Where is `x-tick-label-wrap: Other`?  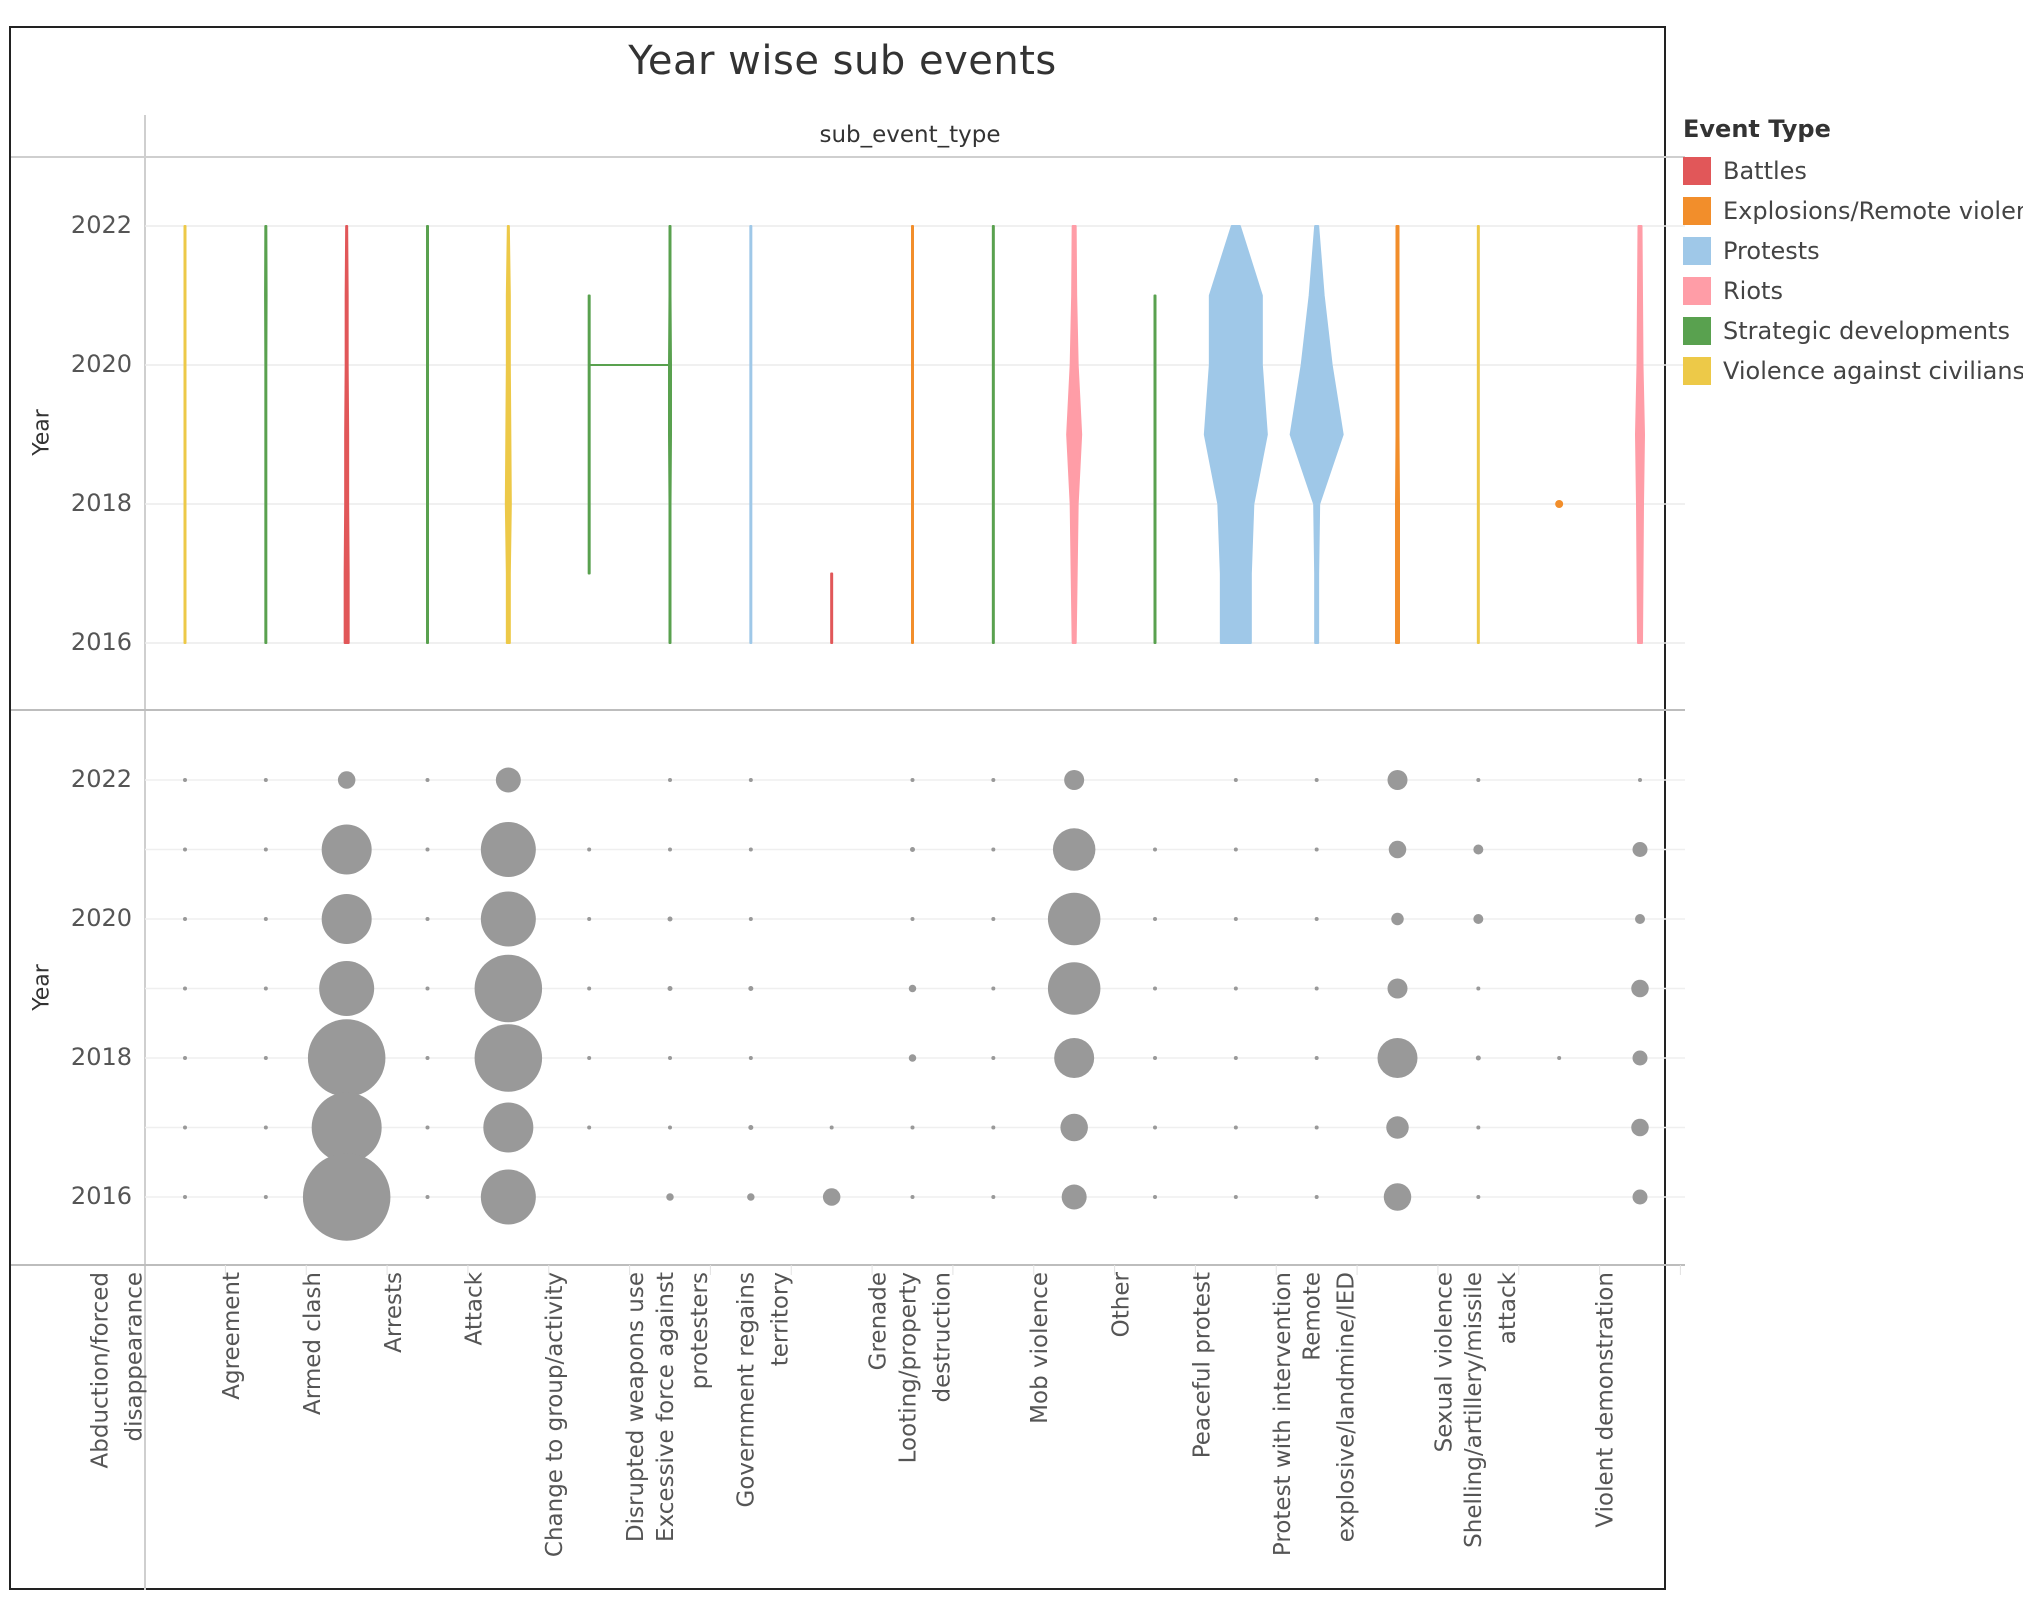 x-tick-label-wrap: Other is located at coordinates (1108, 1304).